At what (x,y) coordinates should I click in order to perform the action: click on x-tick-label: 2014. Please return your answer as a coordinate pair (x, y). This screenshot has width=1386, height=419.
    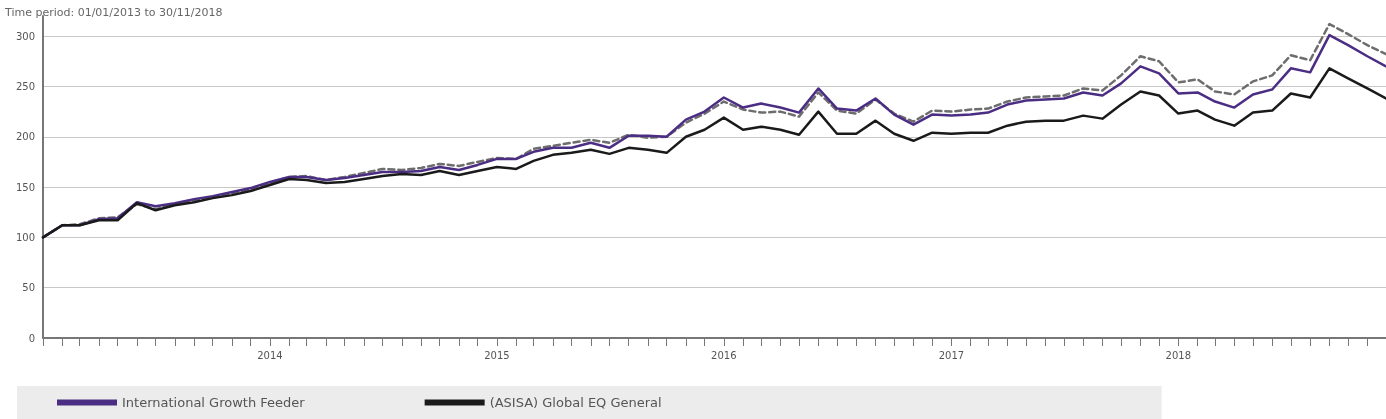
    Looking at the image, I should click on (270, 355).